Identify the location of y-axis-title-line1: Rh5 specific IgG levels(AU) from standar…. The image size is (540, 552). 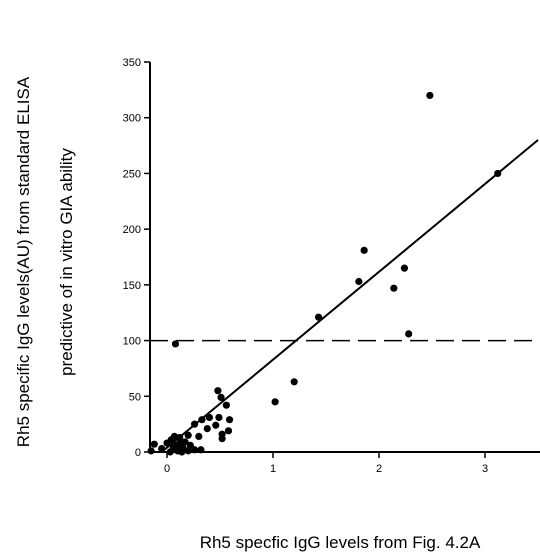
(23, 261).